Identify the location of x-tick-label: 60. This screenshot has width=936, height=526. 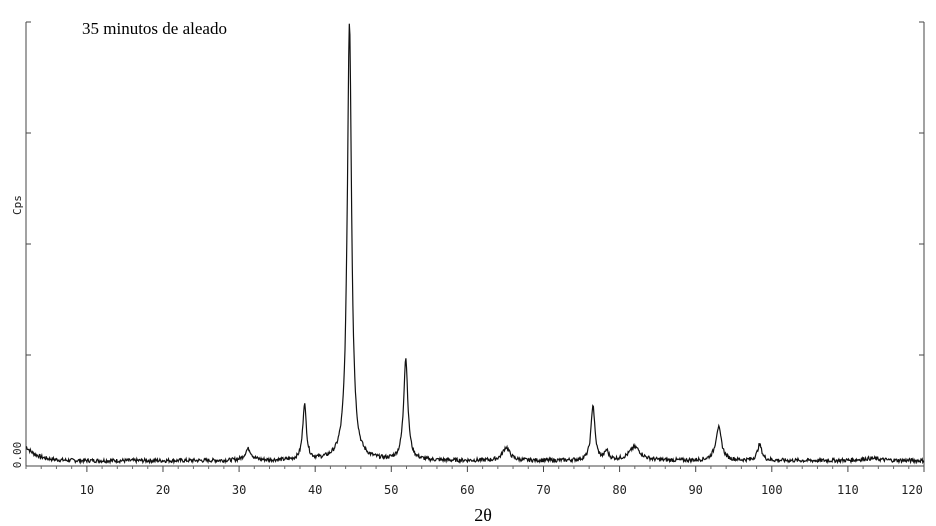
(467, 490).